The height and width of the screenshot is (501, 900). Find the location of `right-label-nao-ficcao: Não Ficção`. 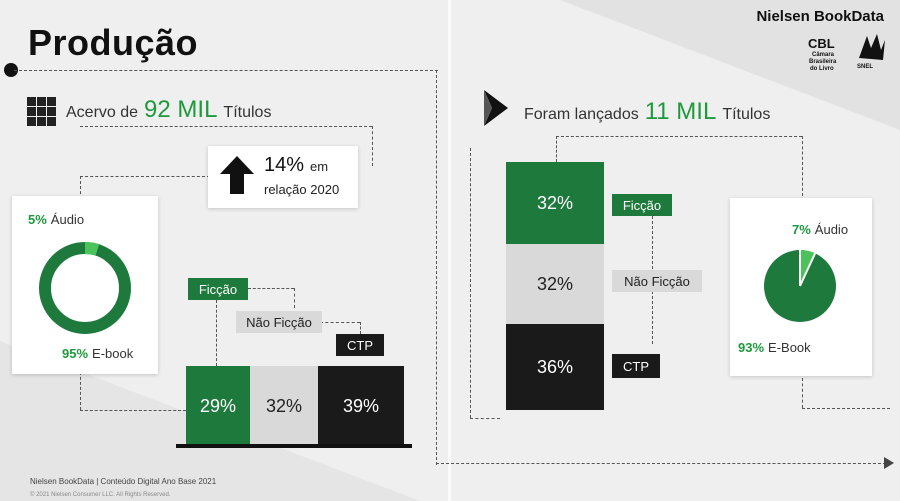

right-label-nao-ficcao: Não Ficção is located at coordinates (657, 281).